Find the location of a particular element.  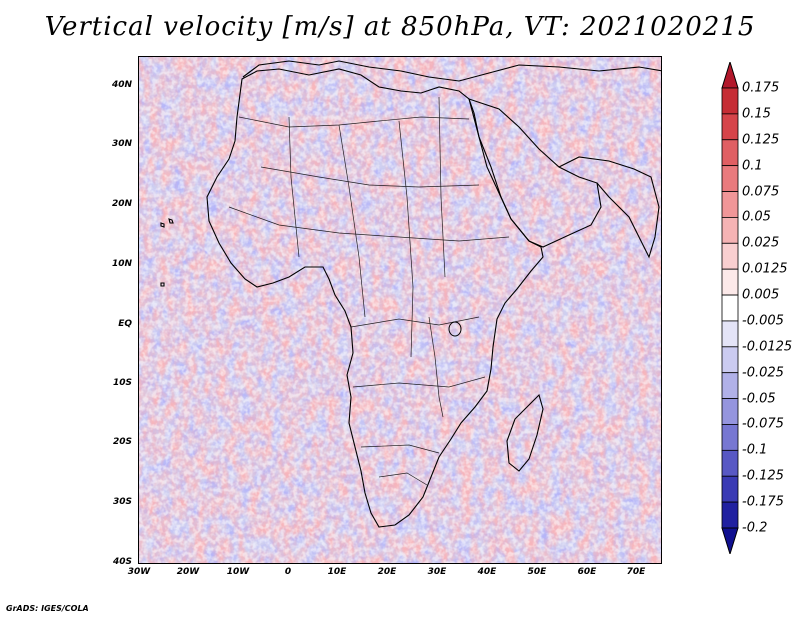

lon-label-0: 0 is located at coordinates (288, 572).